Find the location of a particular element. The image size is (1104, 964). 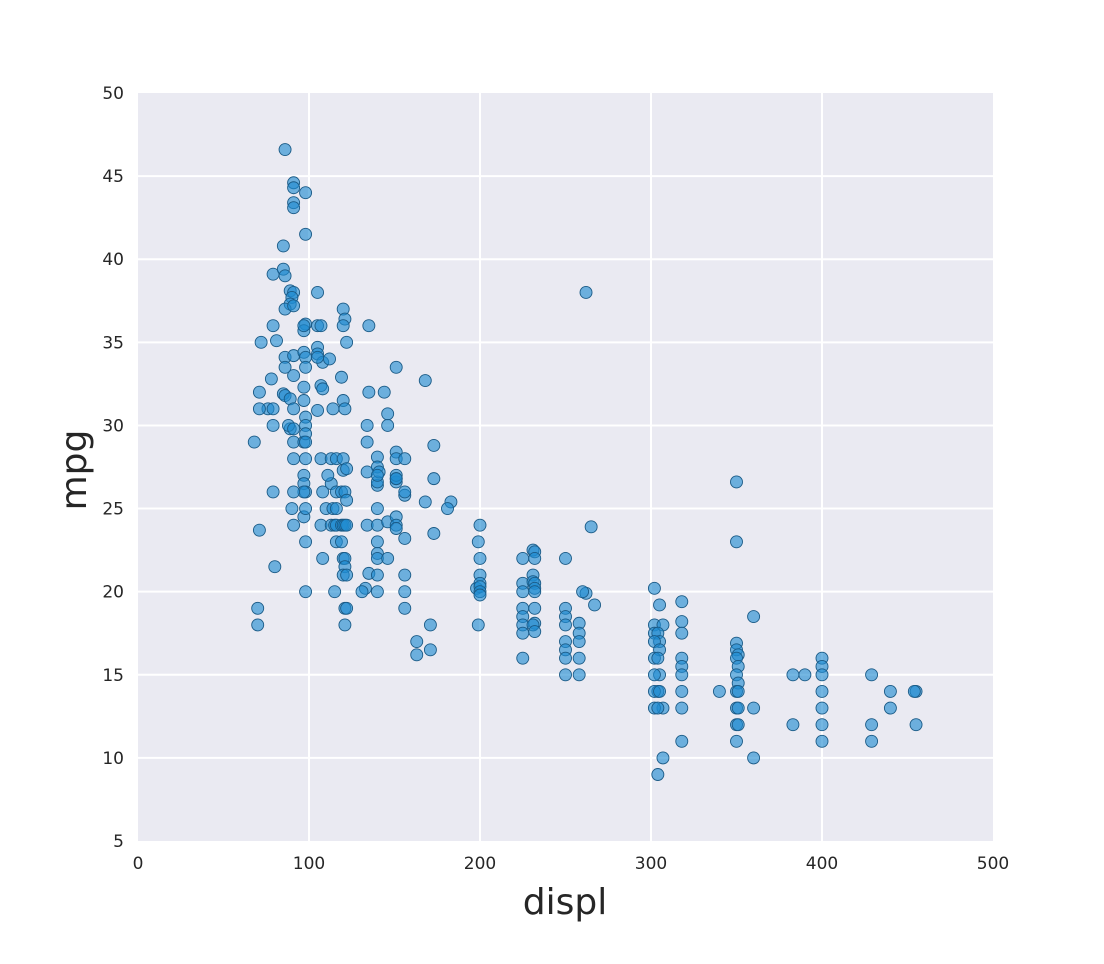

x-tick-label: 400 is located at coordinates (822, 864).